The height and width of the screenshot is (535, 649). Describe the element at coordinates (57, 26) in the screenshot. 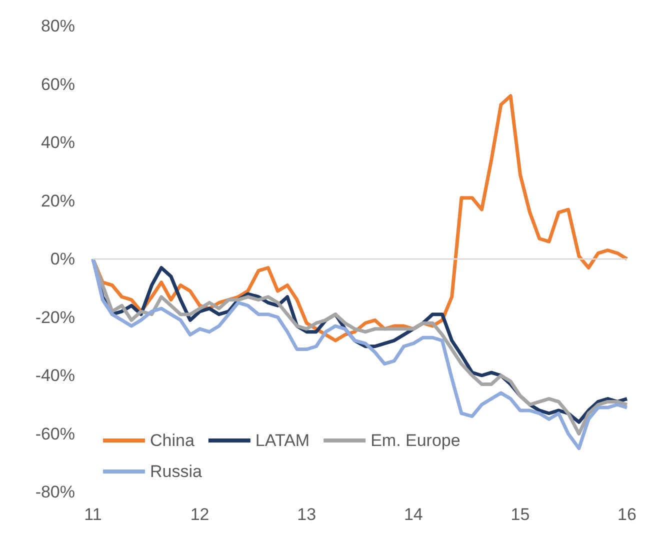

I see `y-tick-label: 80%` at that location.